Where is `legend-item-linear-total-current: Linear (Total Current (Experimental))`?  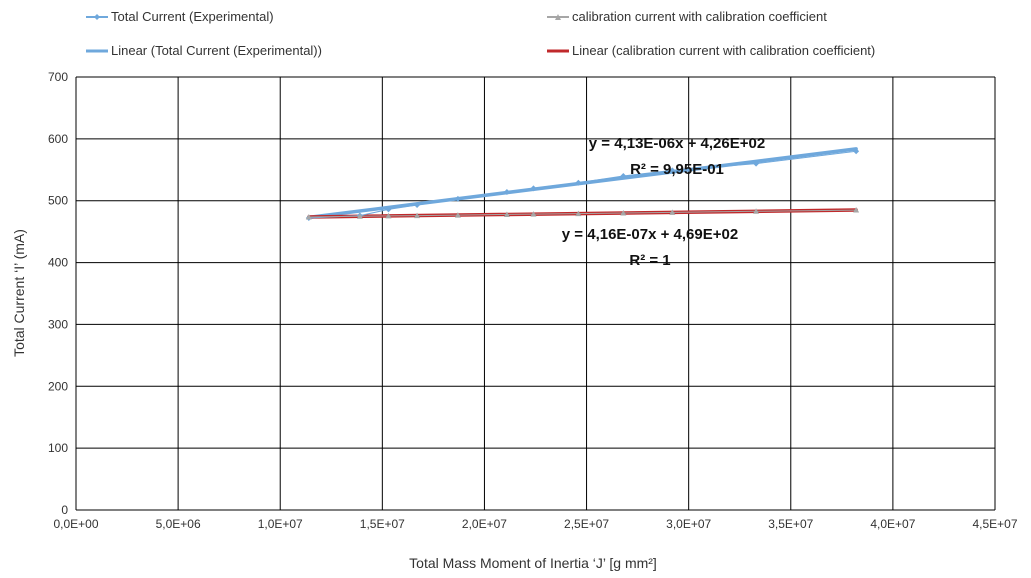
legend-item-linear-total-current: Linear (Total Current (Experimental)) is located at coordinates (204, 50).